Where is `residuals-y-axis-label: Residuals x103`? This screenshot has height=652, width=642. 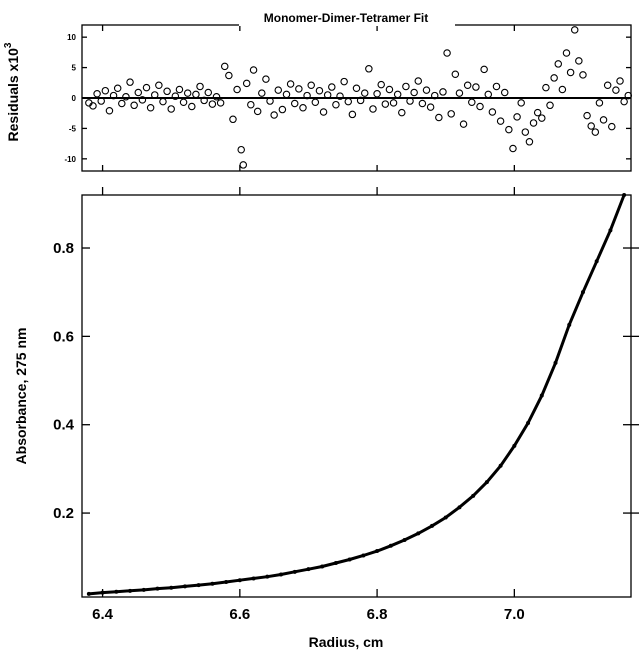
residuals-y-axis-label: Residuals x103 is located at coordinates (12, 91).